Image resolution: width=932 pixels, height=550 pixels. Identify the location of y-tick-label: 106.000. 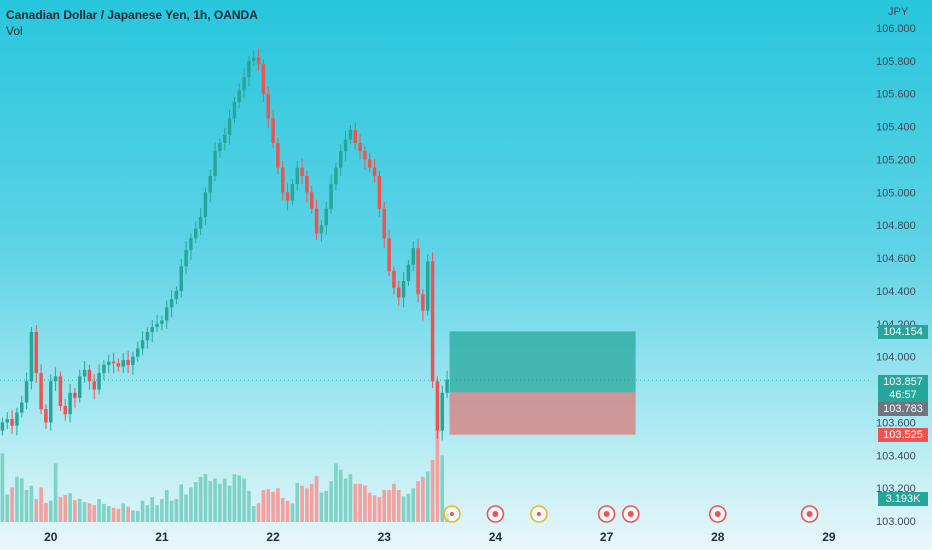
(896, 29).